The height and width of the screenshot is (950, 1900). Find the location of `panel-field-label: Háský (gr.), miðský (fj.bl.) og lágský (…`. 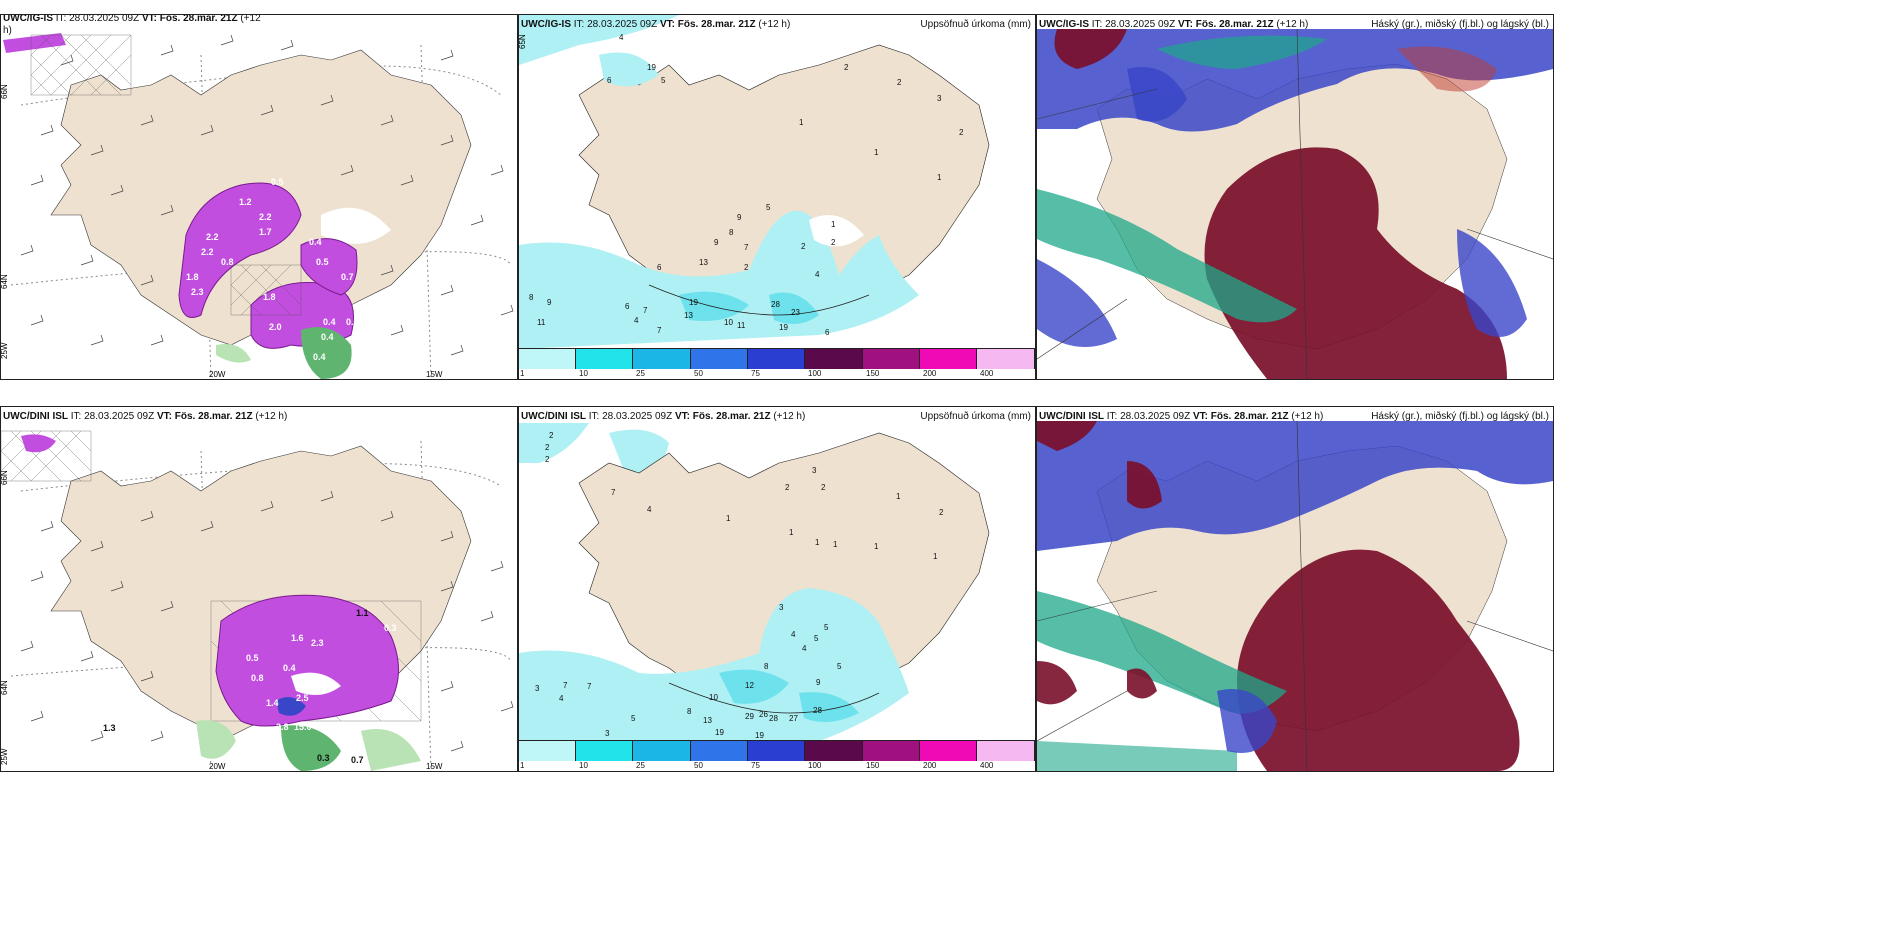

panel-field-label: Háský (gr.), miðský (fj.bl.) og lágský (… is located at coordinates (1460, 24).